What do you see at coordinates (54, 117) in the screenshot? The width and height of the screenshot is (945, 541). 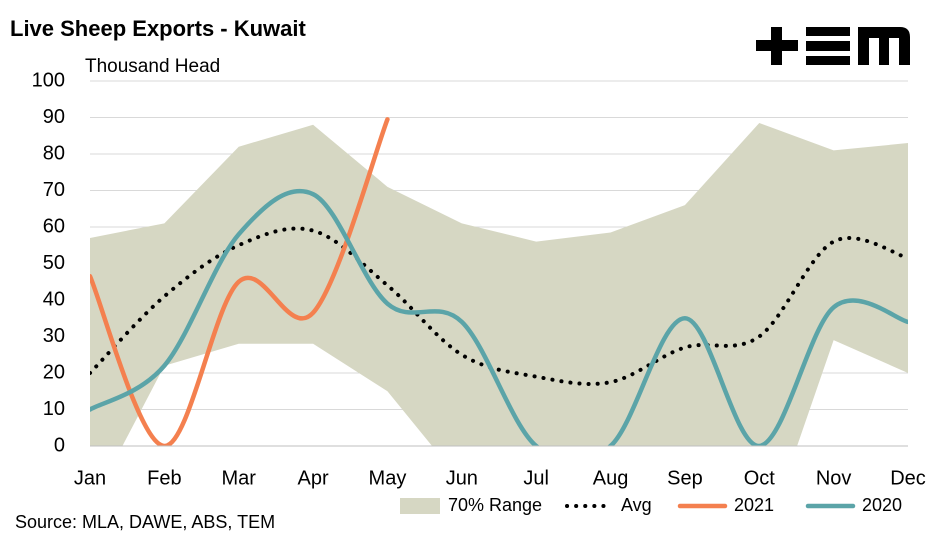 I see `y-tick-label: 90` at bounding box center [54, 117].